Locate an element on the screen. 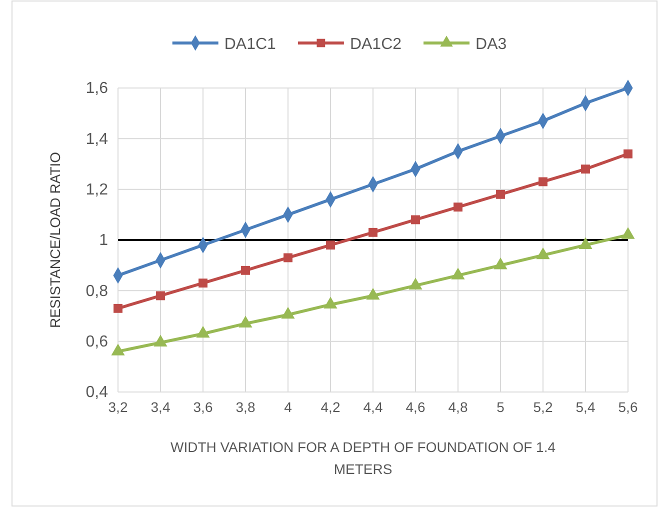  x-tick-label: 4,8 is located at coordinates (458, 406).